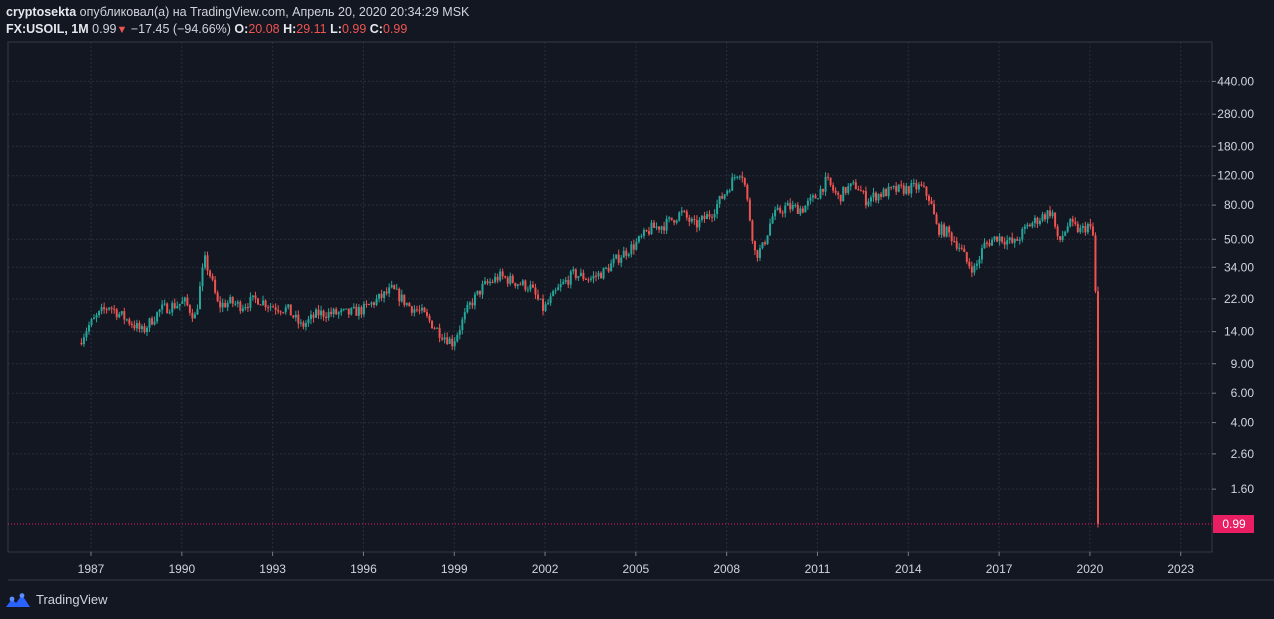 The width and height of the screenshot is (1274, 619). Describe the element at coordinates (311, 29) in the screenshot. I see `high-value: 29.11` at that location.